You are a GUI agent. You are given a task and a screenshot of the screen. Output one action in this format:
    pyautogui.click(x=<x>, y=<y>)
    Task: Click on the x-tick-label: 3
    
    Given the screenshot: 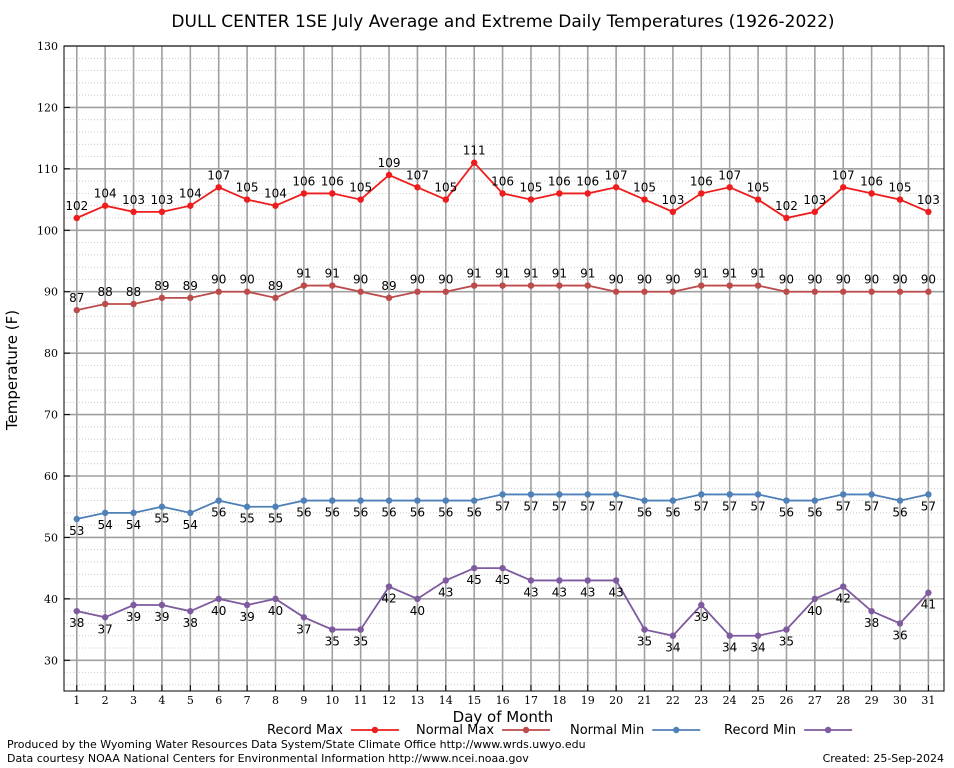 What is the action you would take?
    pyautogui.click(x=133, y=700)
    